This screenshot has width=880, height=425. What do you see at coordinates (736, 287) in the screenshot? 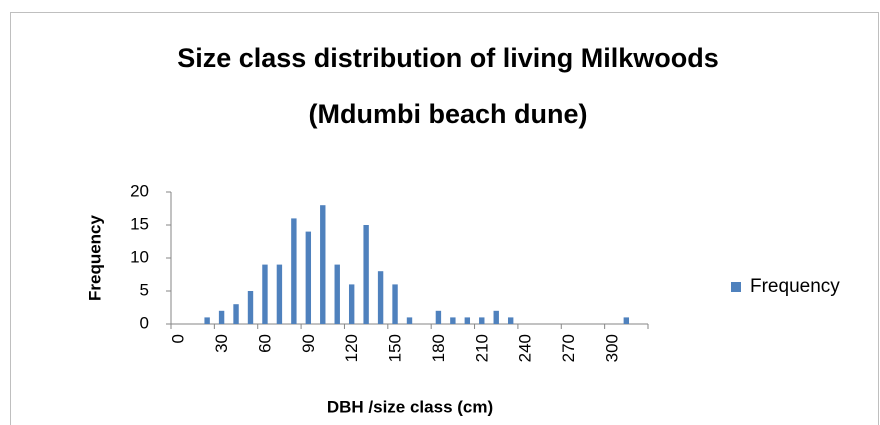
I see `legend-swatch` at bounding box center [736, 287].